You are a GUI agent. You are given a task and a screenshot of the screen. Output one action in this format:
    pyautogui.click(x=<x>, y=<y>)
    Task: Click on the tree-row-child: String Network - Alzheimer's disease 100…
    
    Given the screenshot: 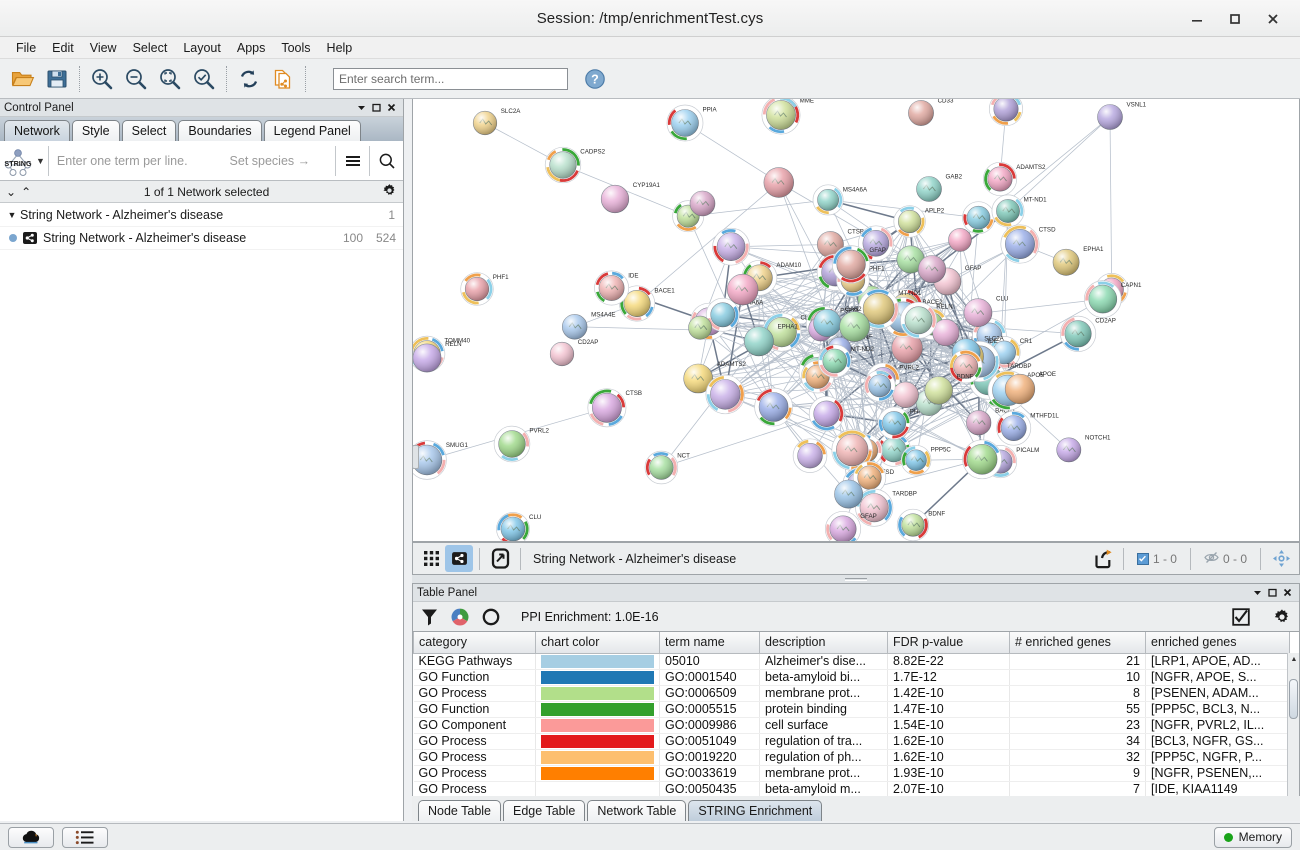 What is the action you would take?
    pyautogui.click(x=201, y=238)
    